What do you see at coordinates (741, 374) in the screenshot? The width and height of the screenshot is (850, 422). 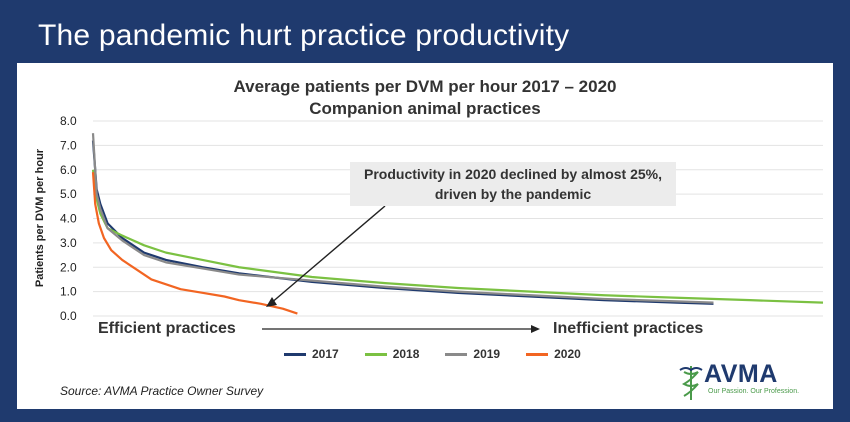 I see `logo-wordmark: AVMA` at bounding box center [741, 374].